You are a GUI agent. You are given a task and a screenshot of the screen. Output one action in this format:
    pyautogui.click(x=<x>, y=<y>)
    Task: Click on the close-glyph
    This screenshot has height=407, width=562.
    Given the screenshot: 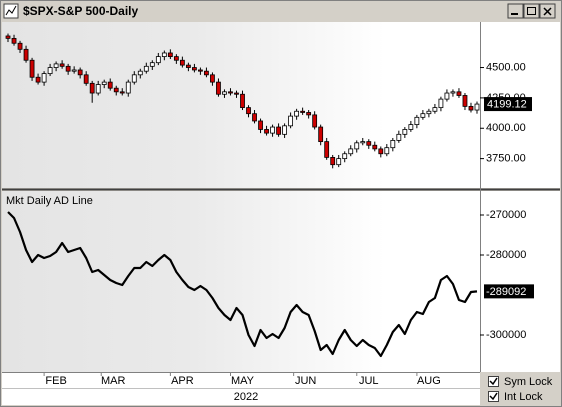 What is the action you would take?
    pyautogui.click(x=547, y=11)
    